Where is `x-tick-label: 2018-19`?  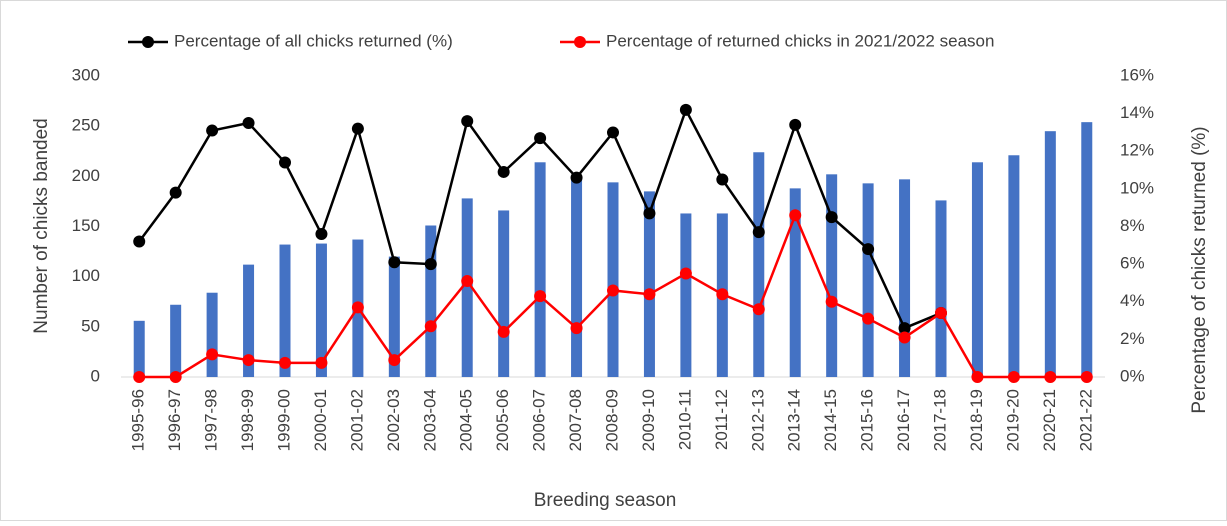
x-tick-label: 2018-19 is located at coordinates (976, 420).